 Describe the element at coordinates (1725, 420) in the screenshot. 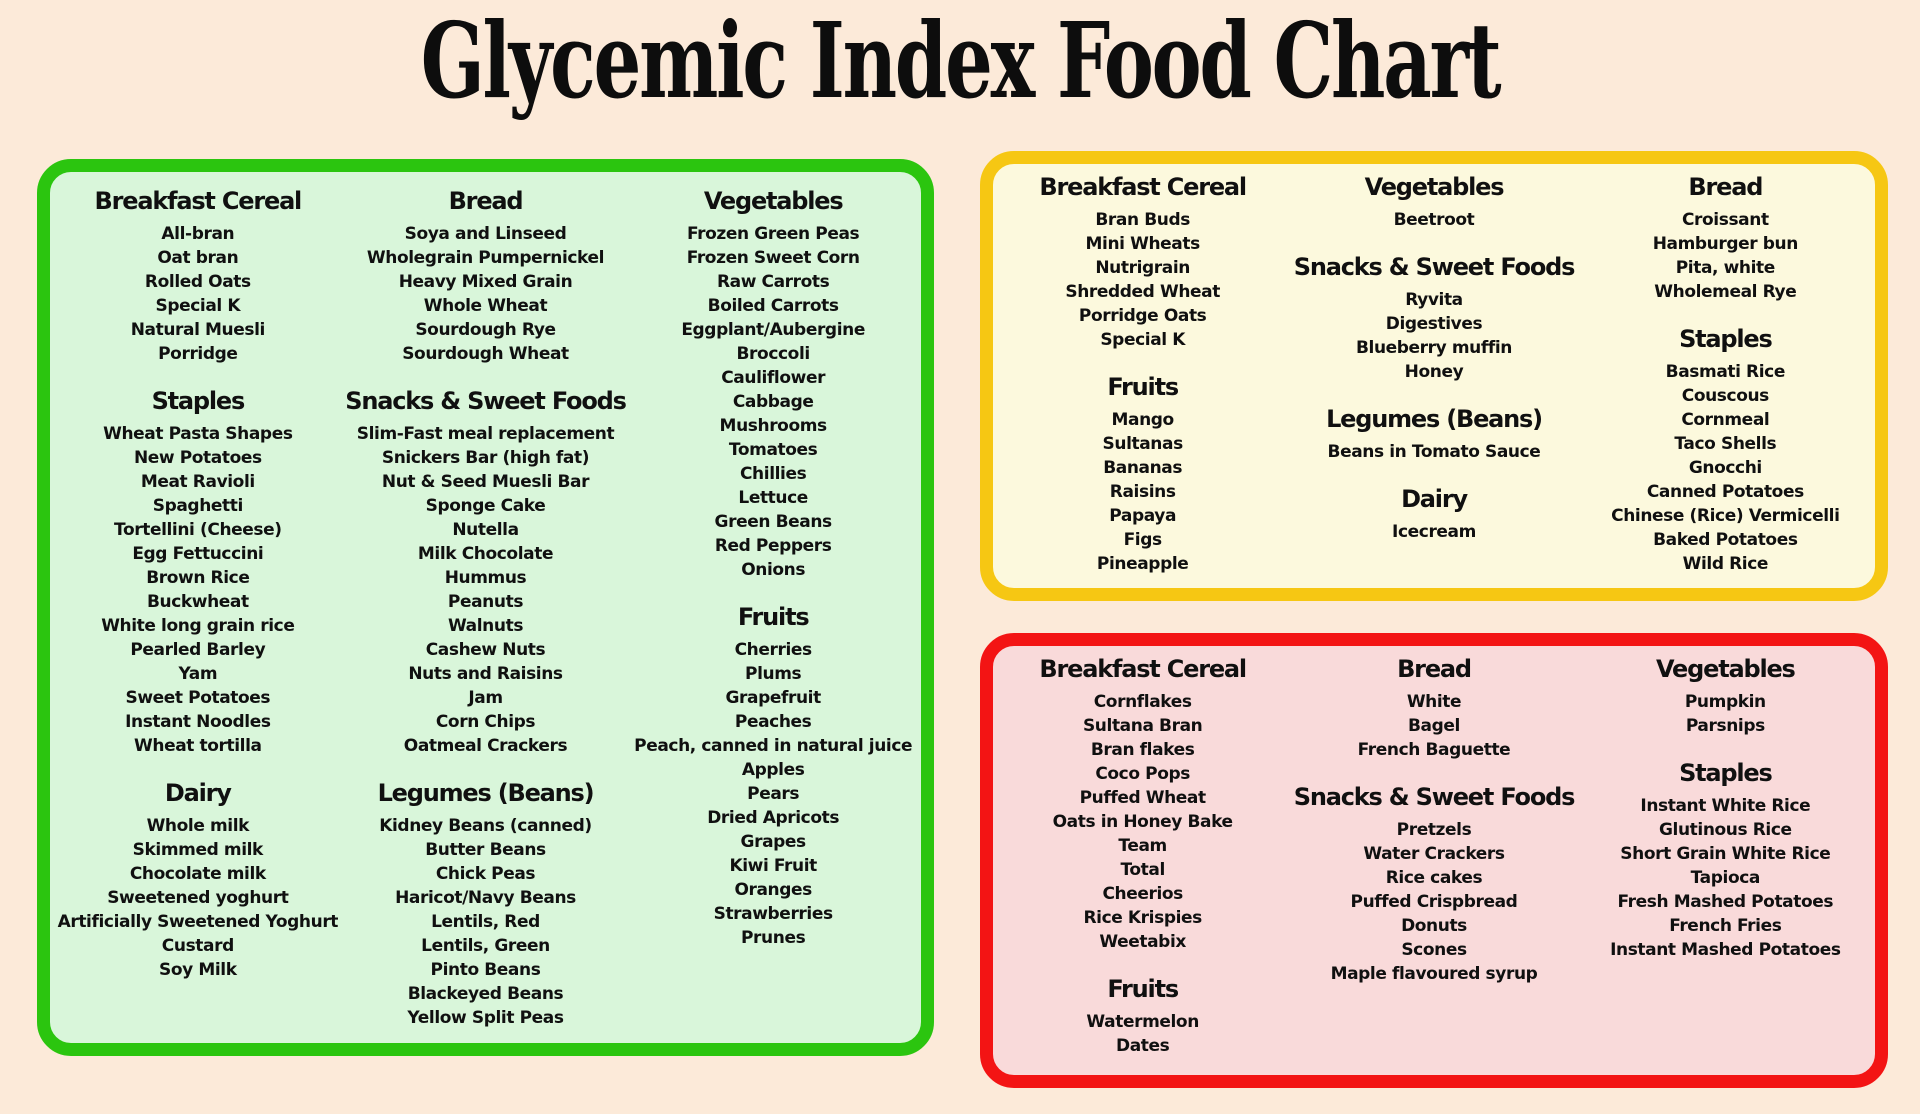

I see `food-item: Cornmeal` at that location.